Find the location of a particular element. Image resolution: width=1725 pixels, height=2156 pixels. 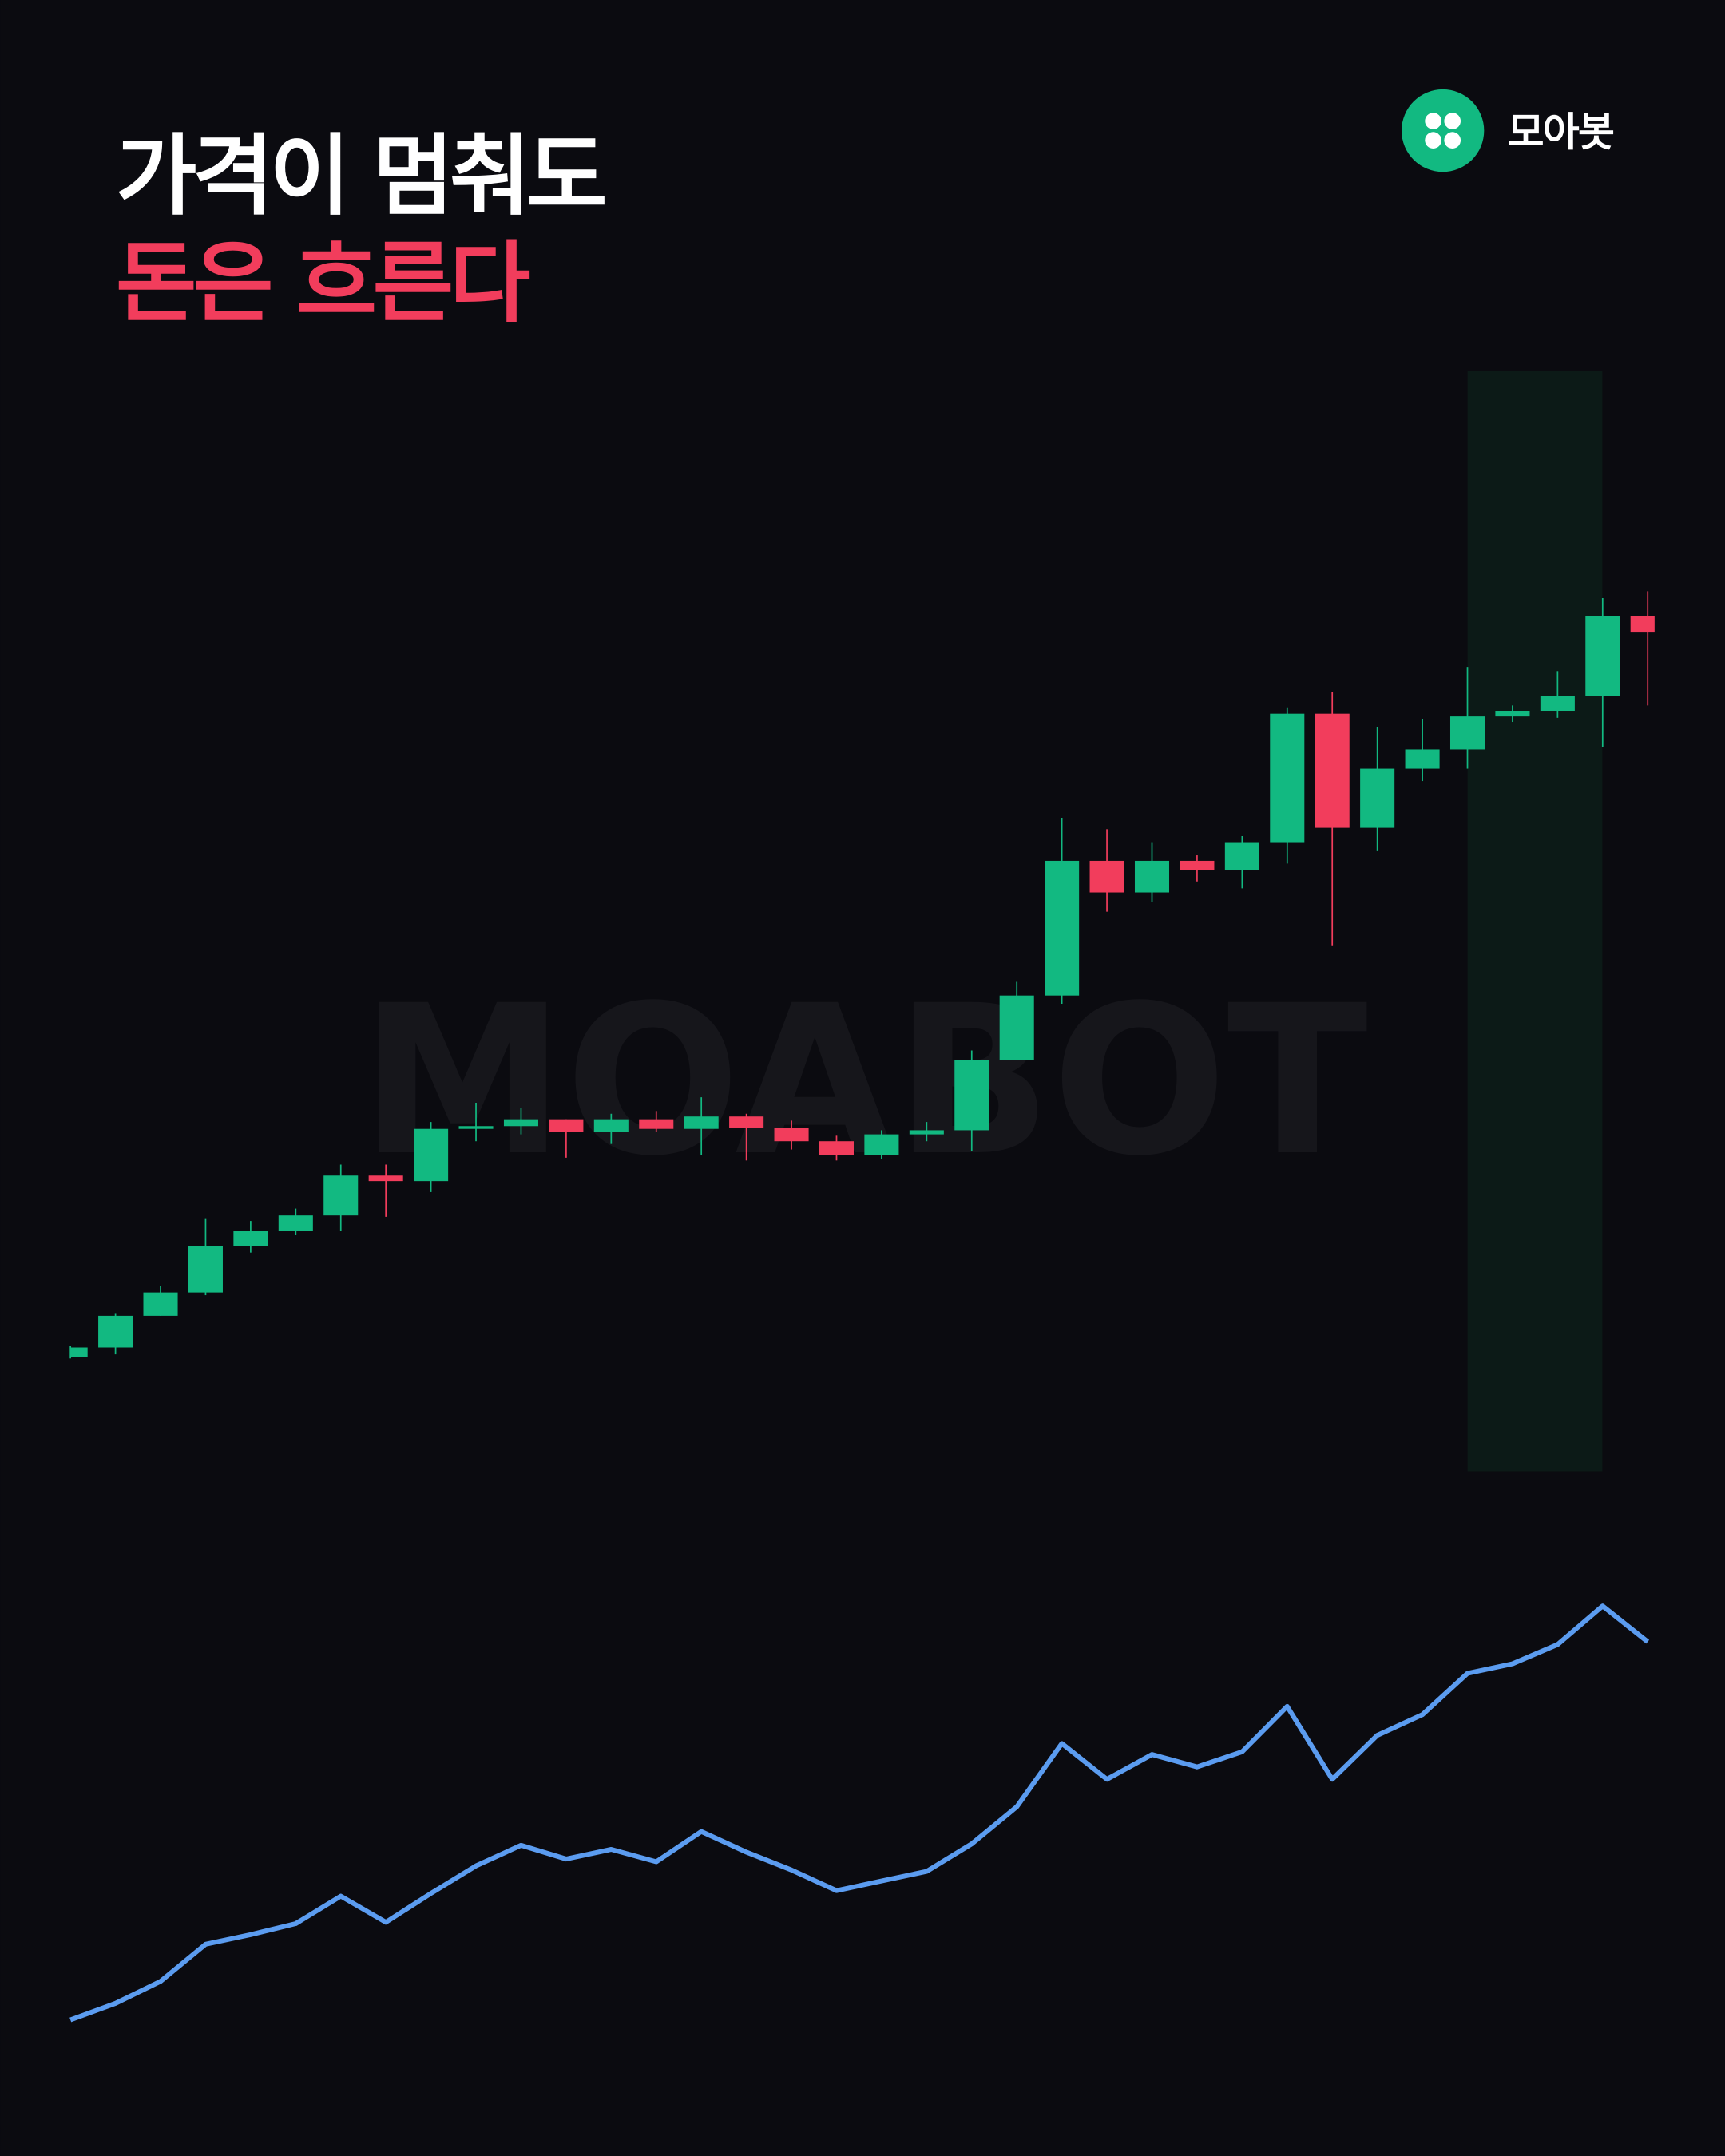

brand-name: 모아봇 is located at coordinates (1561, 132).